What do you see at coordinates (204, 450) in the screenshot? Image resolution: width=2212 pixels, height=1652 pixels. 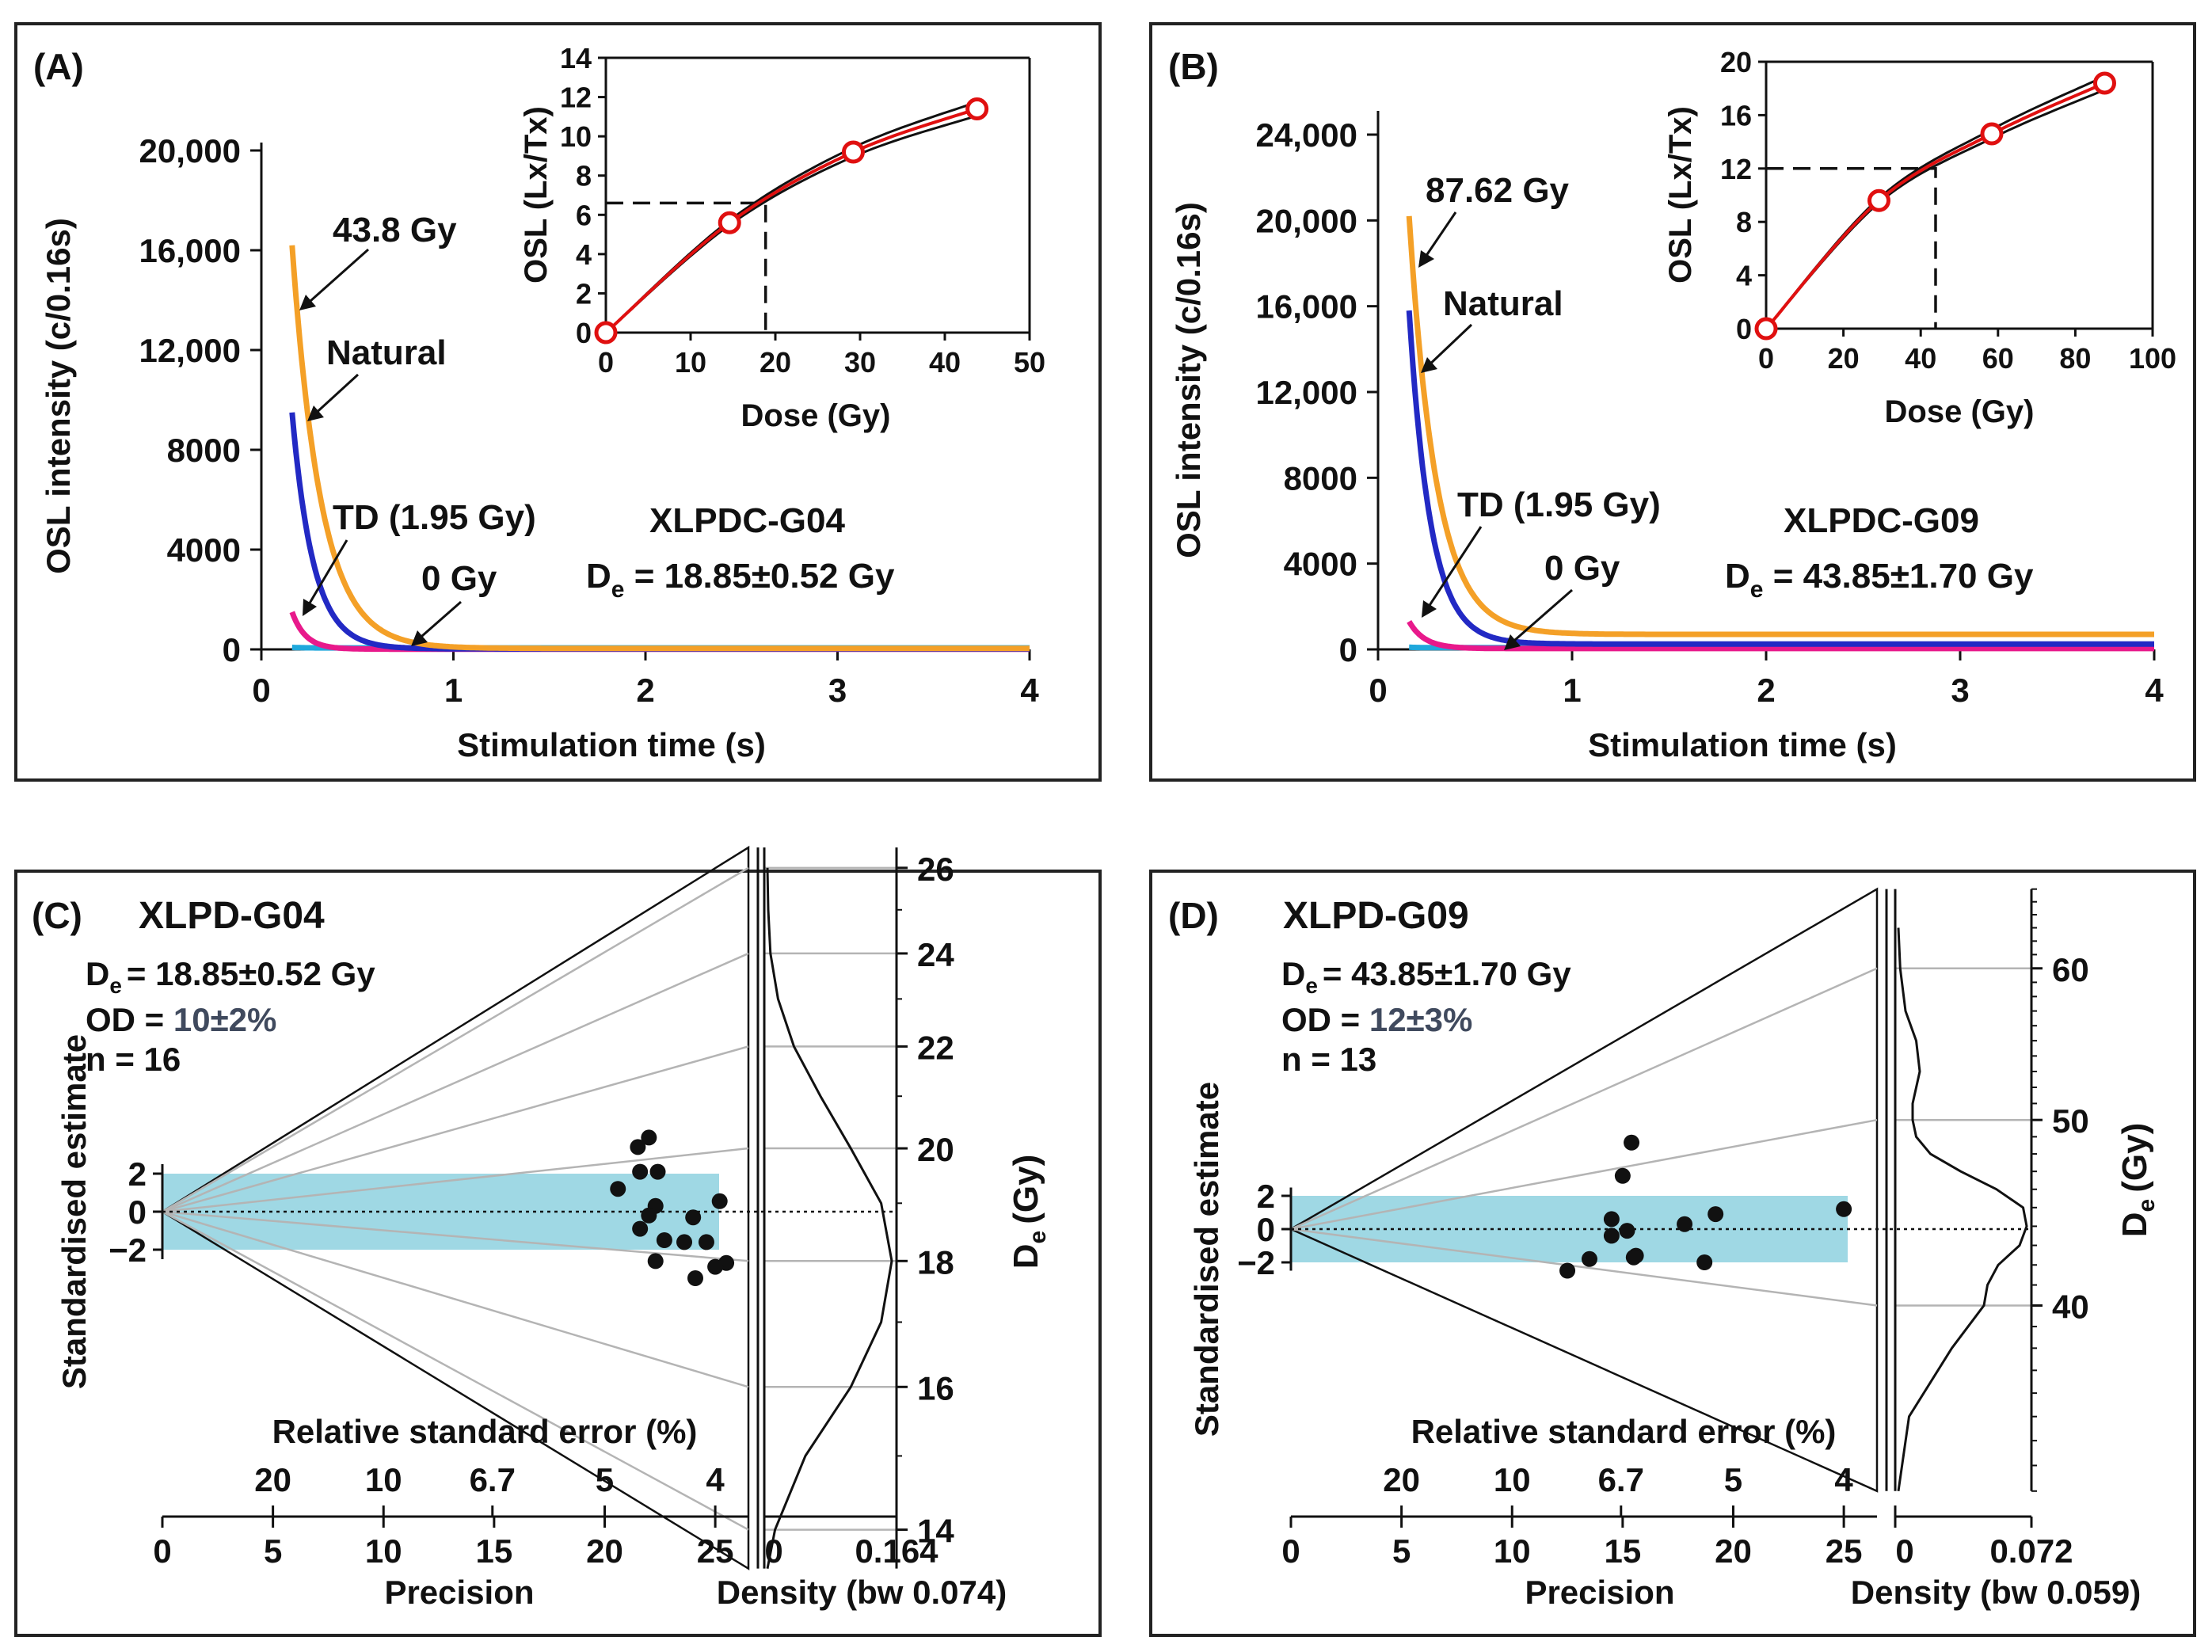 I see `y-tick-label: 8000` at bounding box center [204, 450].